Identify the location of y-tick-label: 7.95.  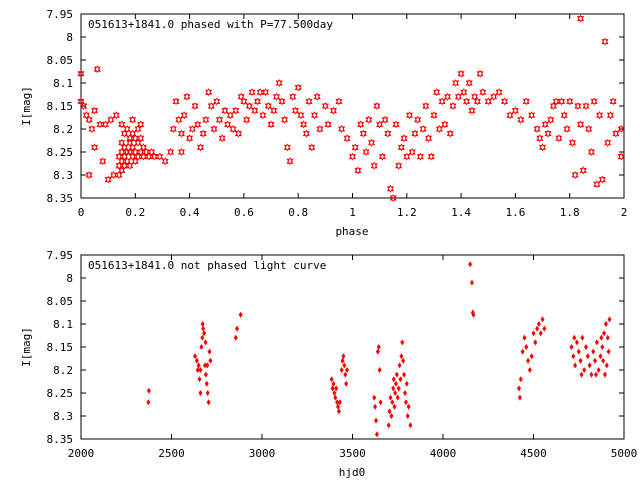
(60, 255).